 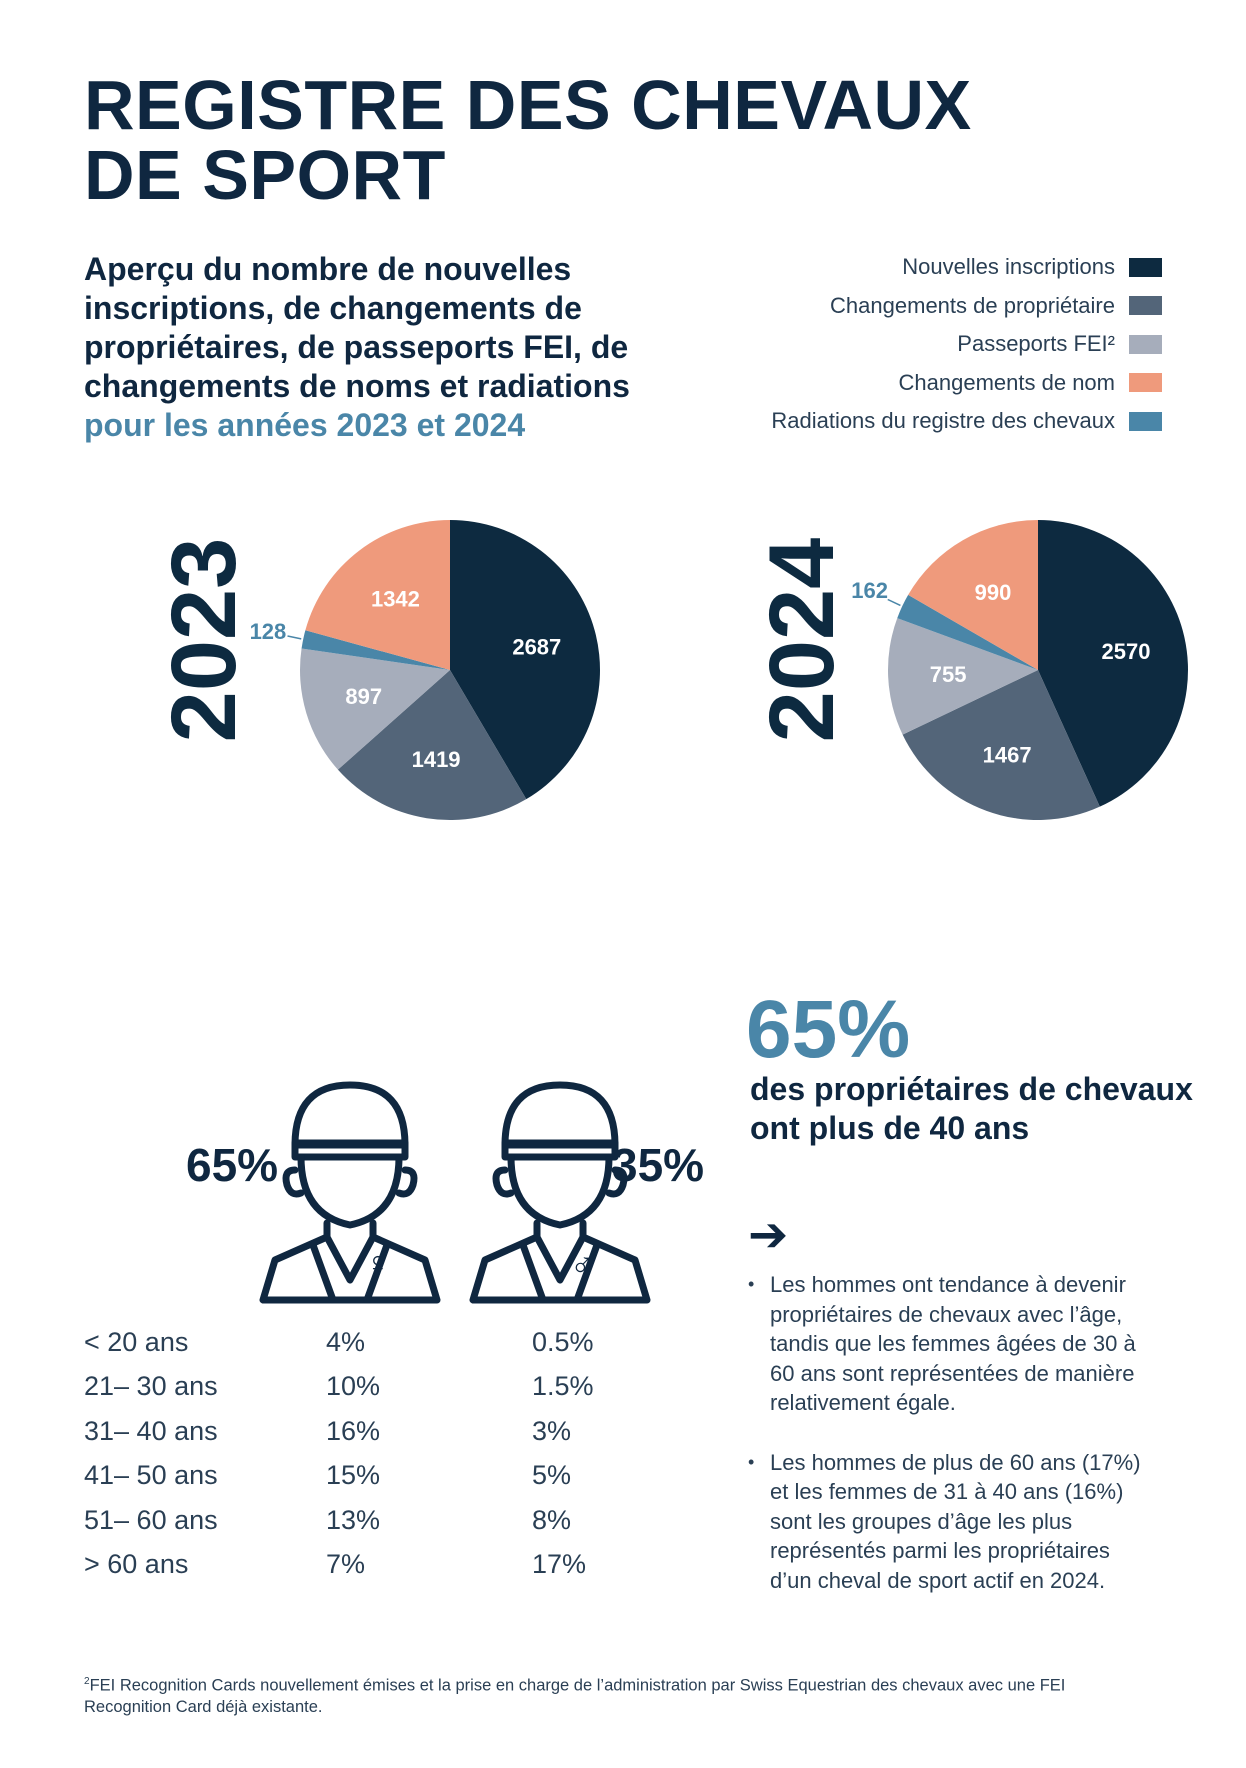 I want to click on age-range: 51– 60 ans, so click(x=151, y=1519).